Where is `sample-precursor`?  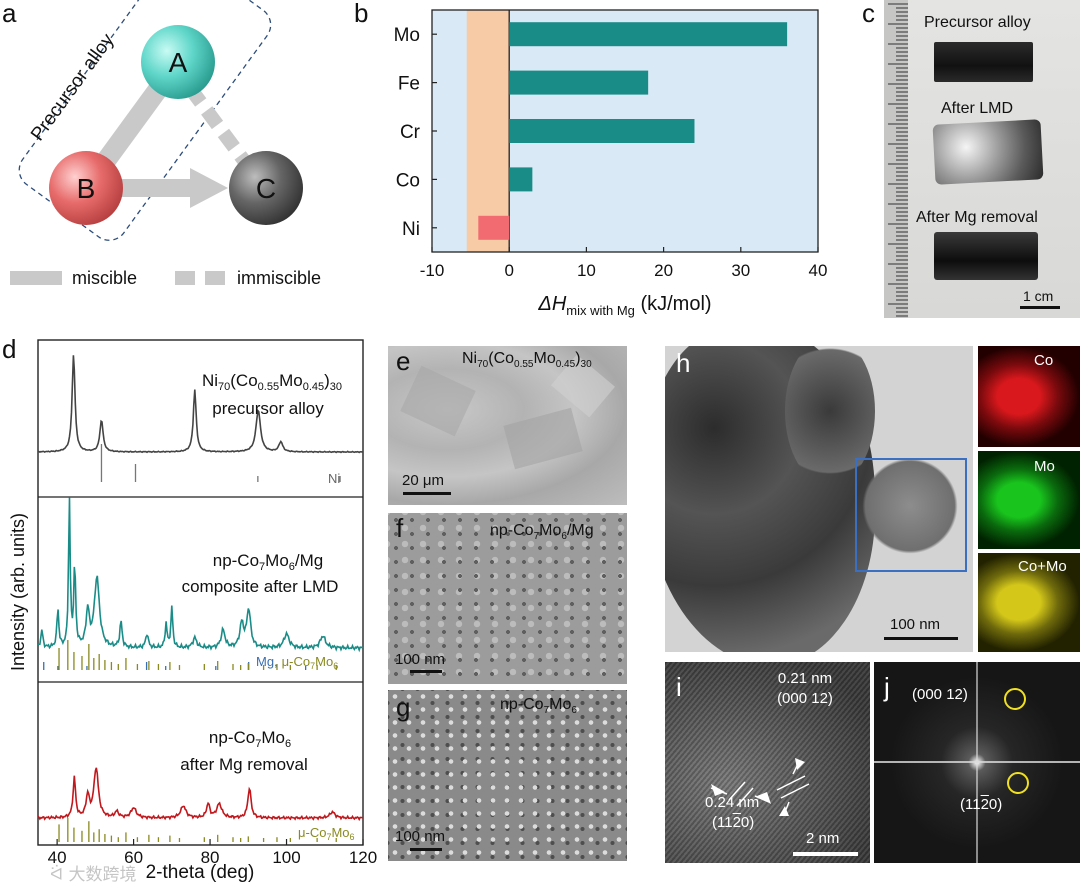
sample-precursor is located at coordinates (983, 62).